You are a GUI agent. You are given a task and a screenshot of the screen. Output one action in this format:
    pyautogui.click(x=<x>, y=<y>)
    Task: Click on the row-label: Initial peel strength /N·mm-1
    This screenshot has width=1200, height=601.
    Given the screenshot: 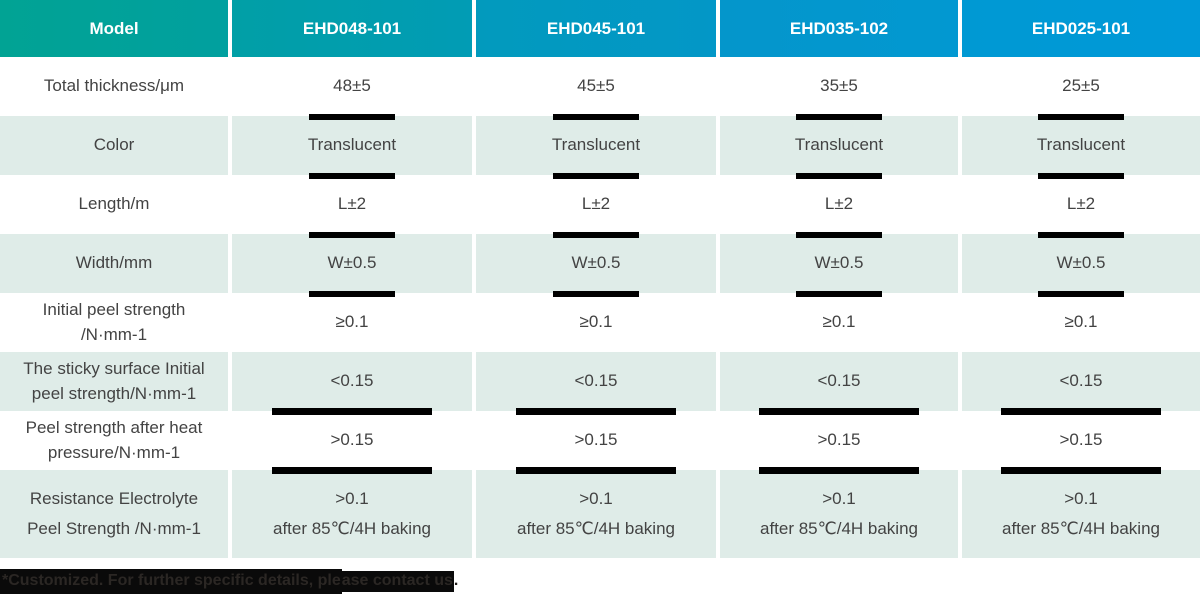 What is the action you would take?
    pyautogui.click(x=114, y=321)
    